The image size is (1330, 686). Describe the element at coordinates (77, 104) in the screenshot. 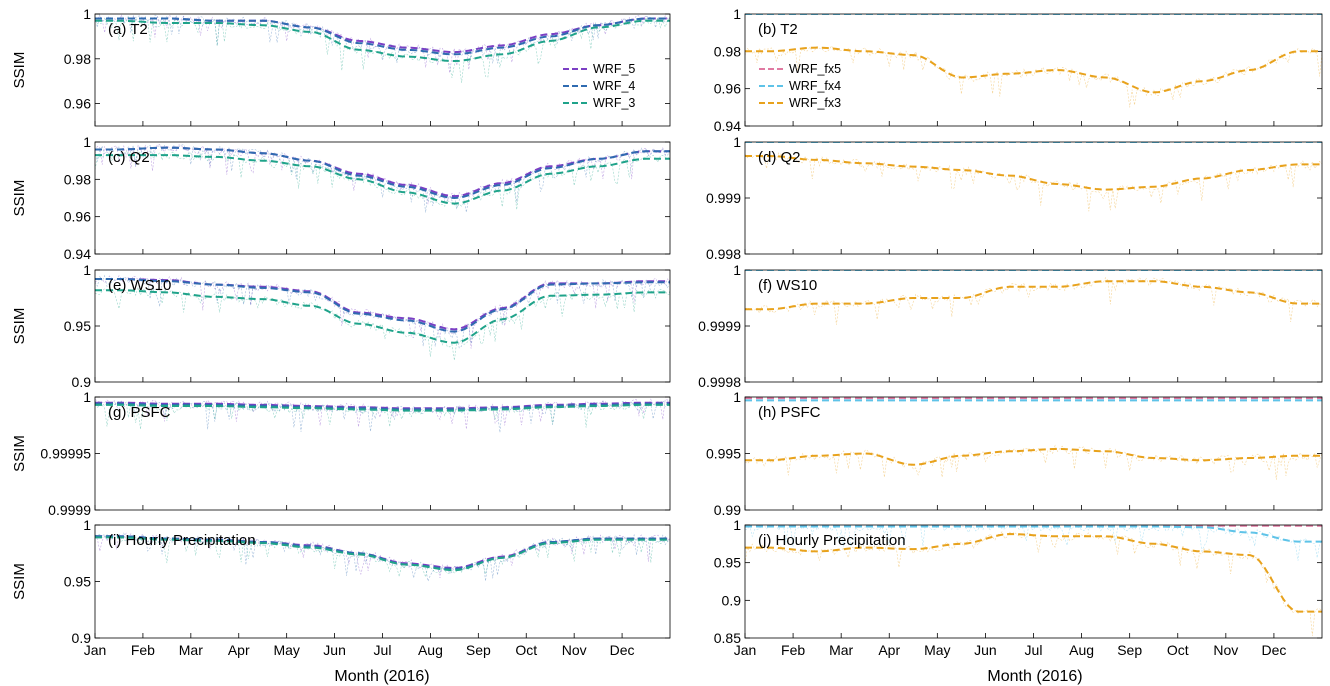

I see `y-tick-label: 0.96` at that location.